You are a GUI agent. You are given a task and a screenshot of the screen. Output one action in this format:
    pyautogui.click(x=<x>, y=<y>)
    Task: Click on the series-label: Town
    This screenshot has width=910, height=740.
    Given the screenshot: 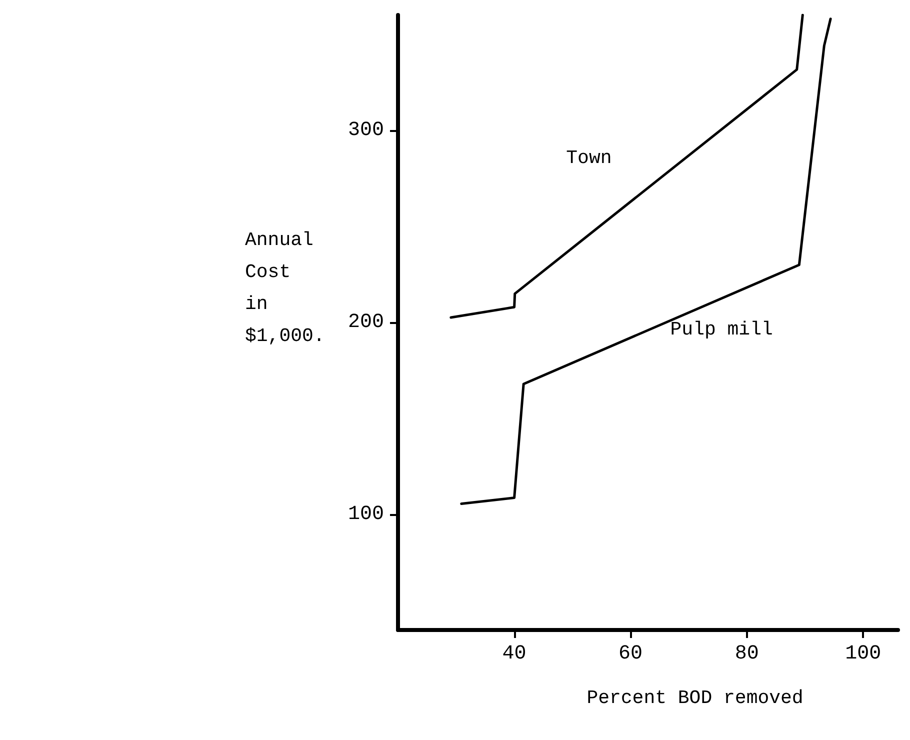 What is the action you would take?
    pyautogui.click(x=589, y=157)
    